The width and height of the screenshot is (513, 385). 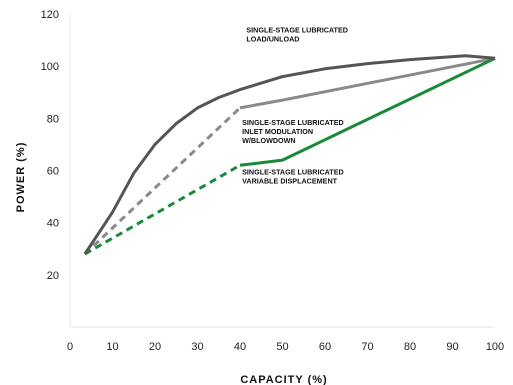 I want to click on x-axis-title: CAPACITY (%), so click(x=283, y=379).